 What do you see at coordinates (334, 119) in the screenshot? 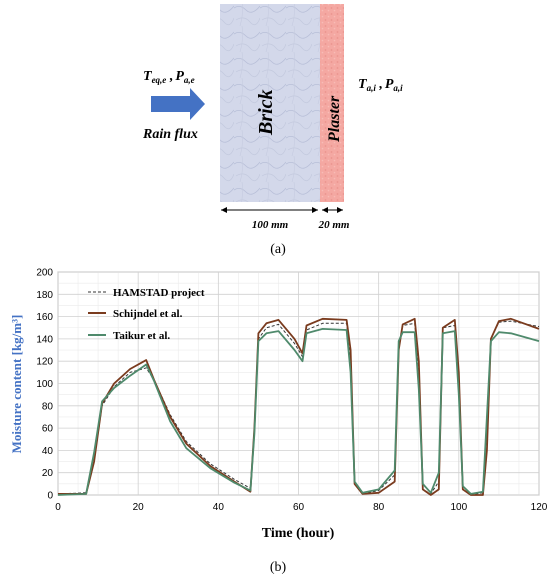
I see `plaster-label: Plaster` at bounding box center [334, 119].